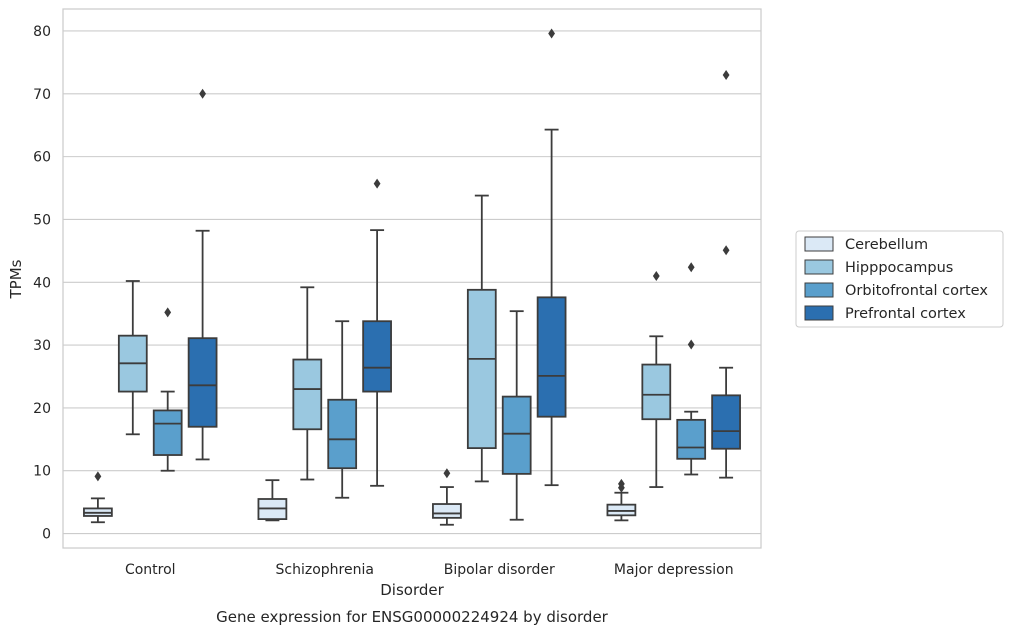 This screenshot has width=1013, height=638. Describe the element at coordinates (886, 245) in the screenshot. I see `legend-label: Cerebellum` at that location.